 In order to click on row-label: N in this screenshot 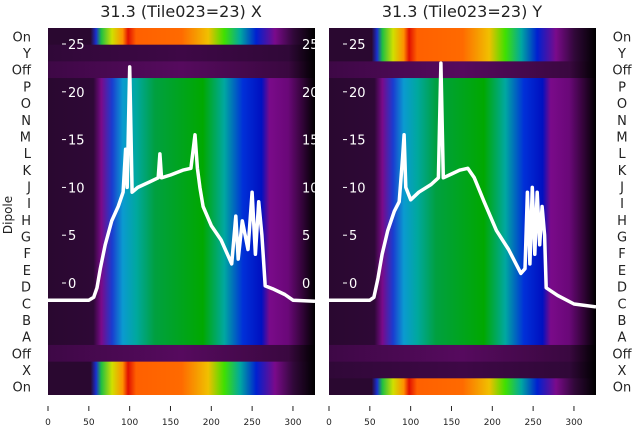, I will do `click(622, 121)`.